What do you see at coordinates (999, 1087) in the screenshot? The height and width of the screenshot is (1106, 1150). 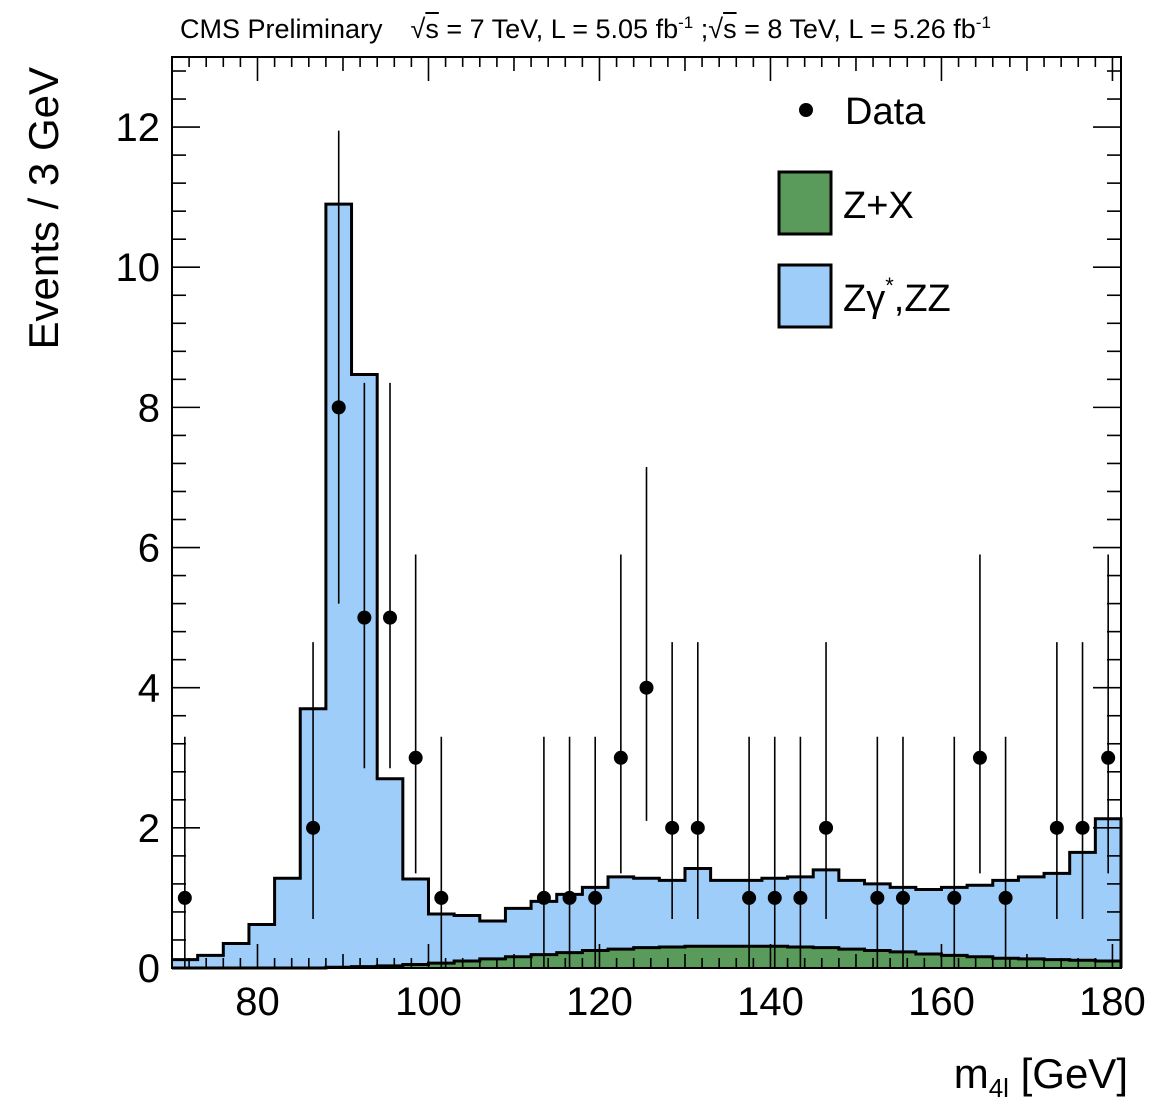 I see `x-axis-label-subscript: 4l` at bounding box center [999, 1087].